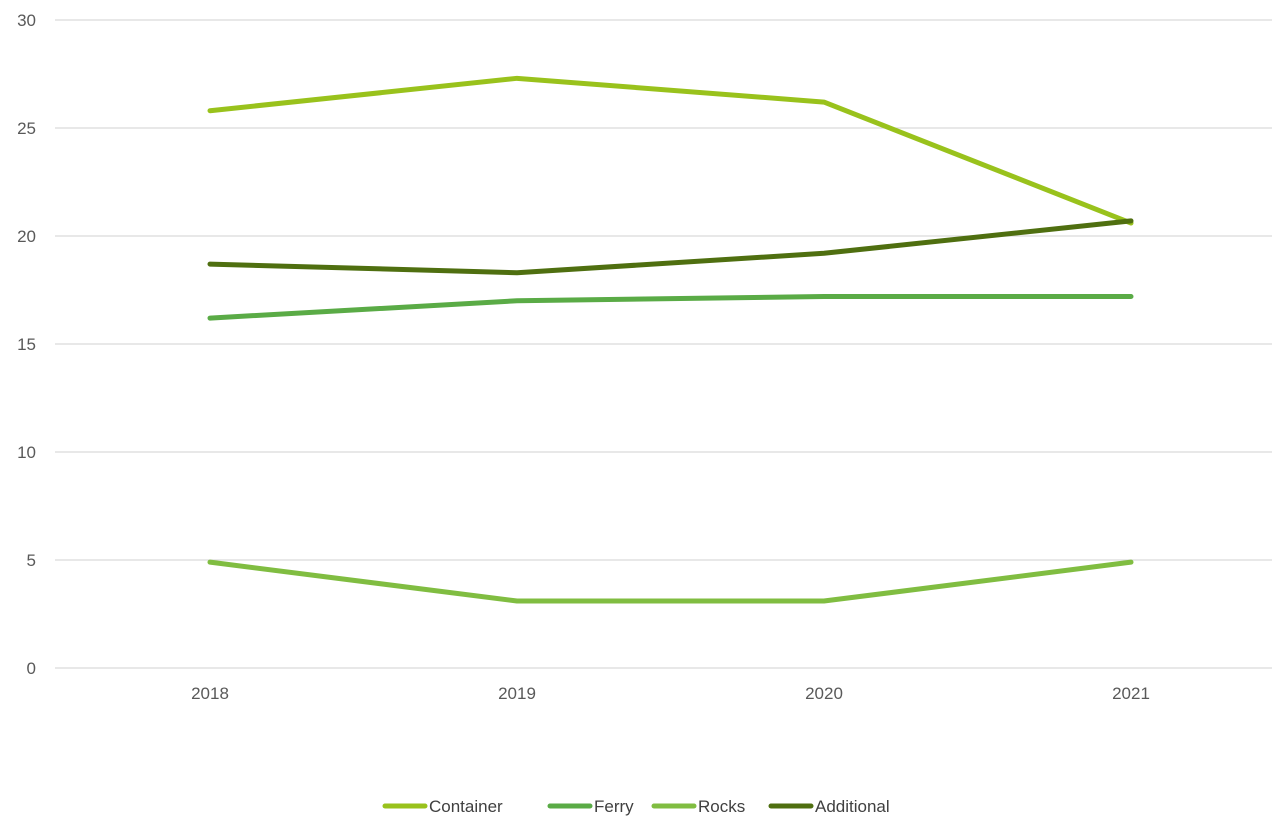 This screenshot has height=819, width=1272. I want to click on y-tick-label: 0, so click(31, 668).